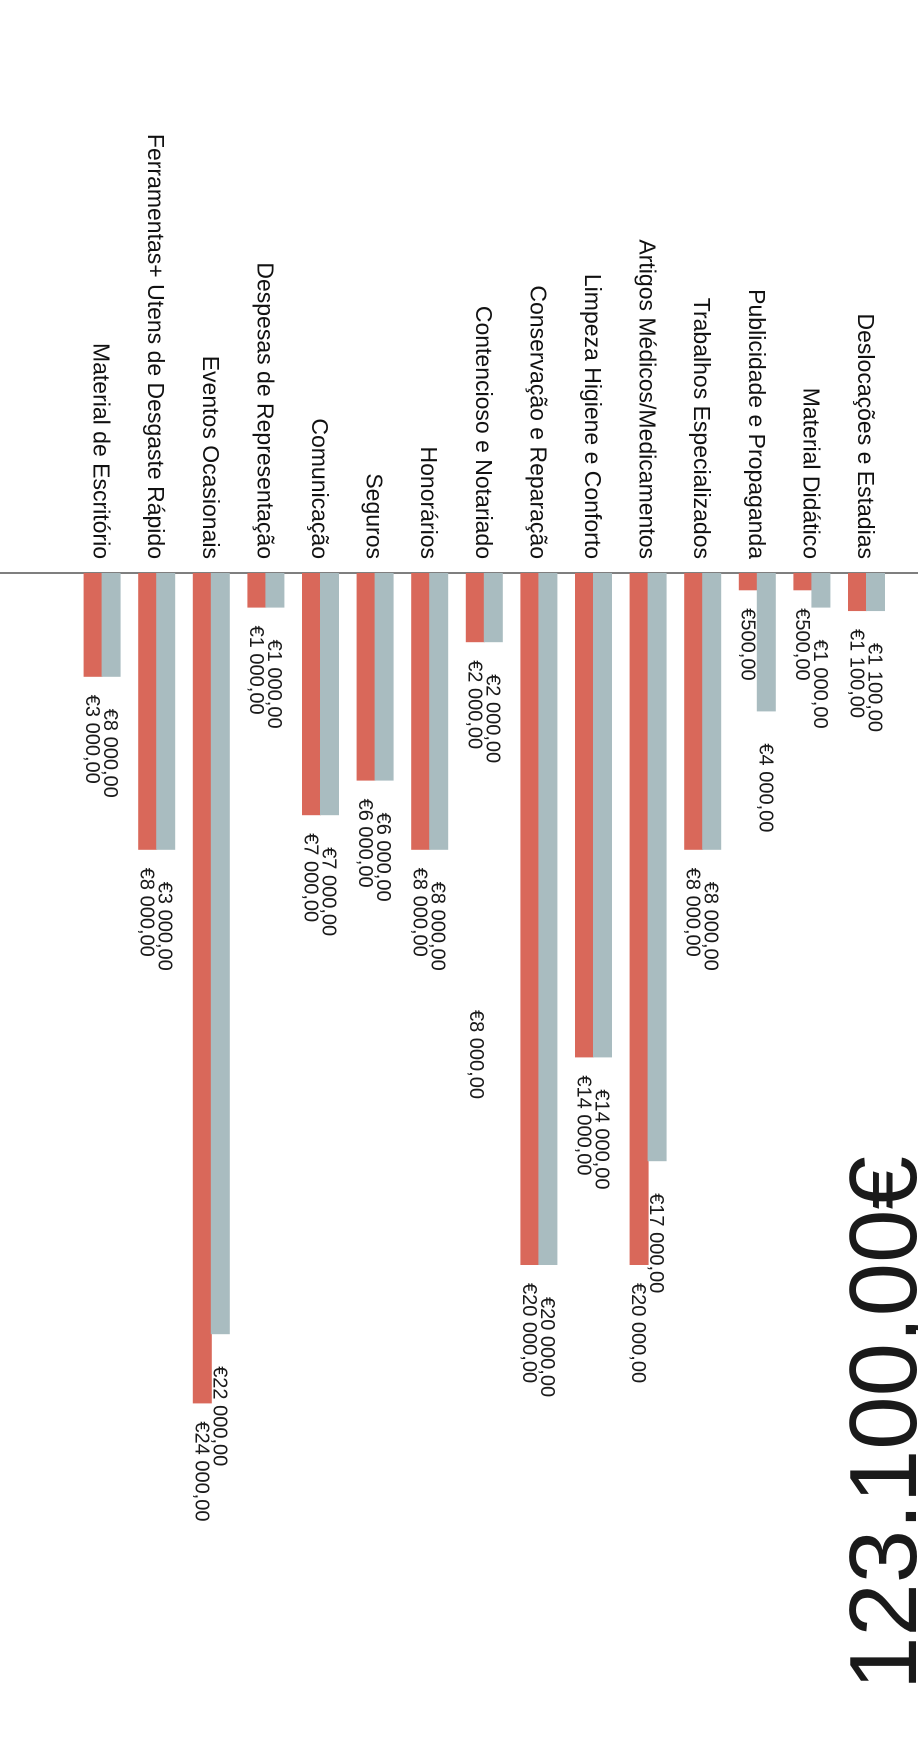 The image size is (918, 1749). What do you see at coordinates (866, 436) in the screenshot?
I see `category-label-1: Deslocações e Estadias` at bounding box center [866, 436].